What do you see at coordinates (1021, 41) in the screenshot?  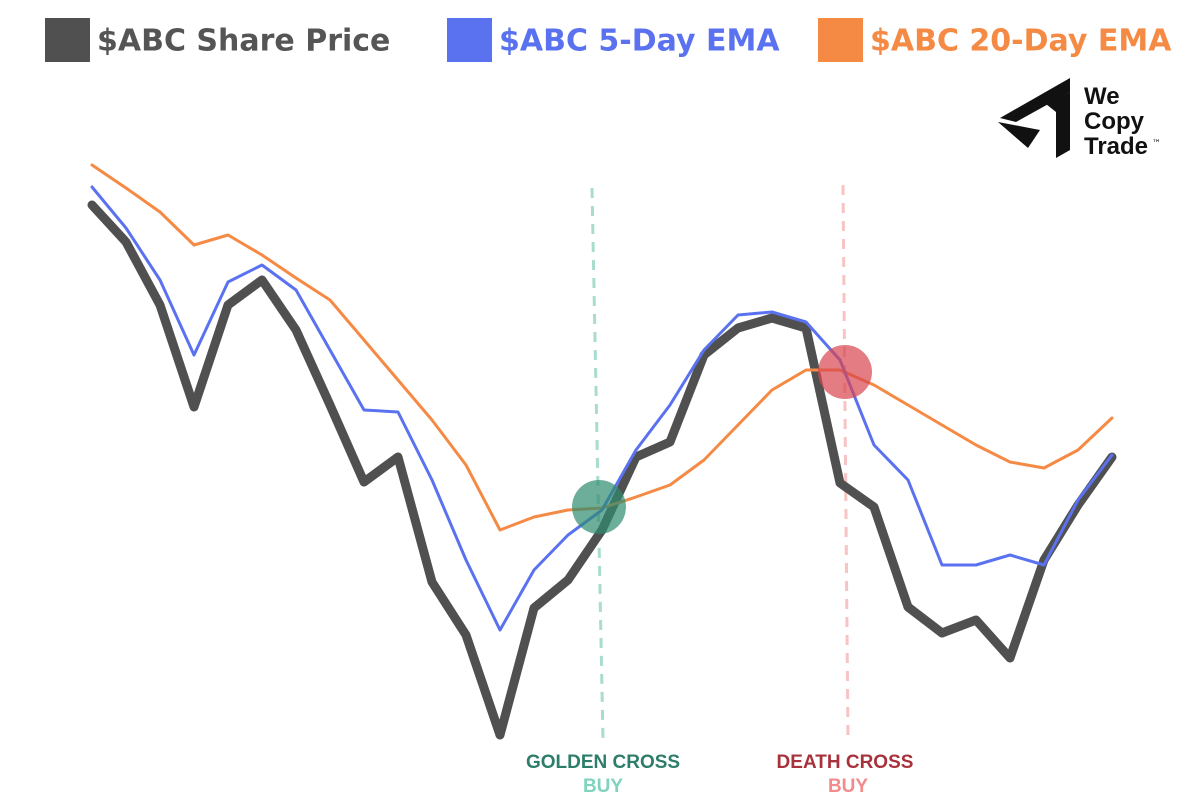 I see `legend-label: $ABC 20-Day EMA` at bounding box center [1021, 41].